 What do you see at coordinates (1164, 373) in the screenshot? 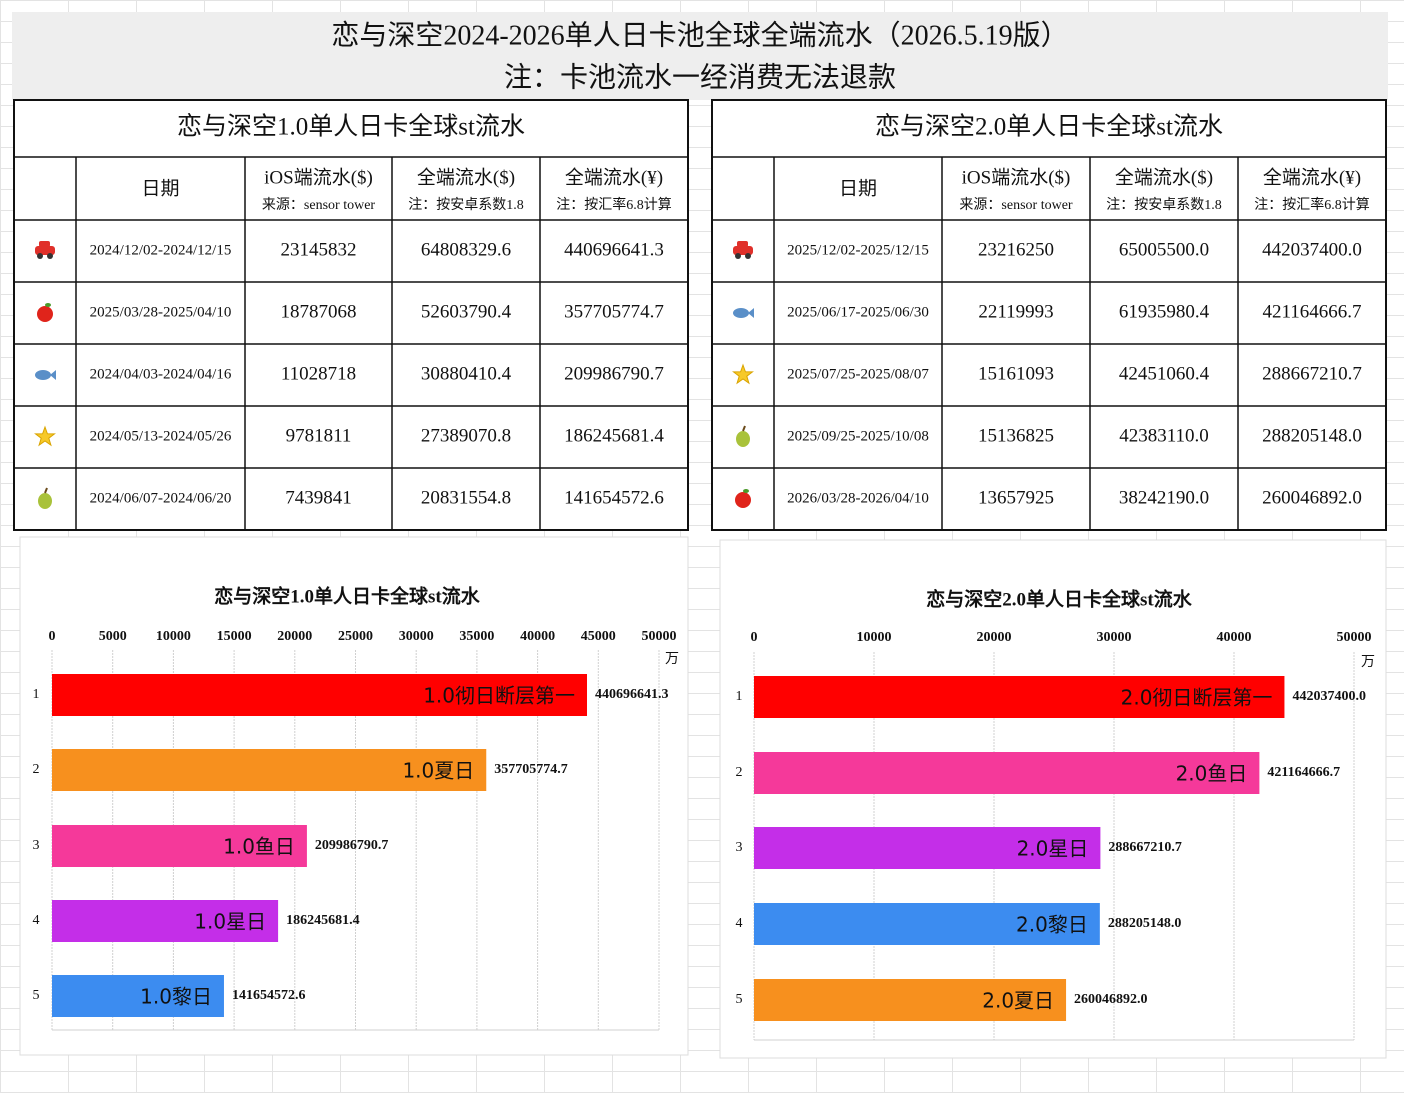
I see `value-cell: 42451060.4` at bounding box center [1164, 373].